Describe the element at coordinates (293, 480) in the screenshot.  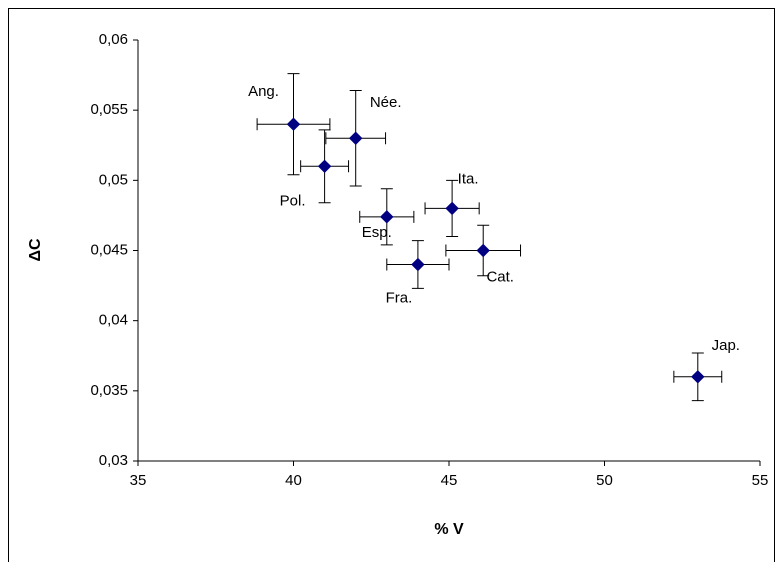
I see `x-tick-label: 40` at that location.